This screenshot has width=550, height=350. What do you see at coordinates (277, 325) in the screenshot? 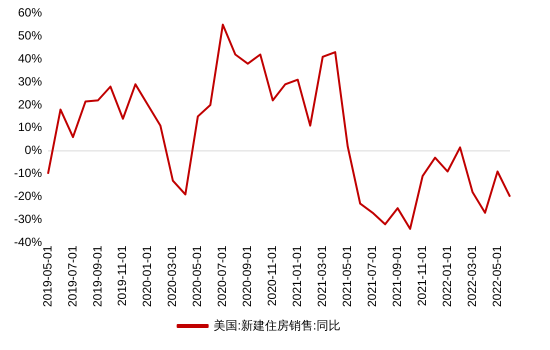
I see `legend-label: 美国:新建住房销售:同比` at bounding box center [277, 325].